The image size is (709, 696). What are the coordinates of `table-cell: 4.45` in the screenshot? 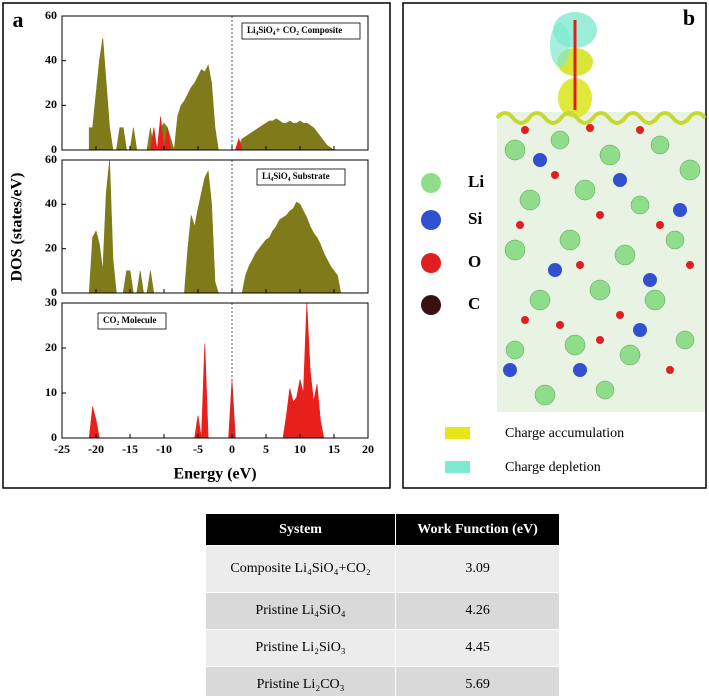 It's located at (477, 648).